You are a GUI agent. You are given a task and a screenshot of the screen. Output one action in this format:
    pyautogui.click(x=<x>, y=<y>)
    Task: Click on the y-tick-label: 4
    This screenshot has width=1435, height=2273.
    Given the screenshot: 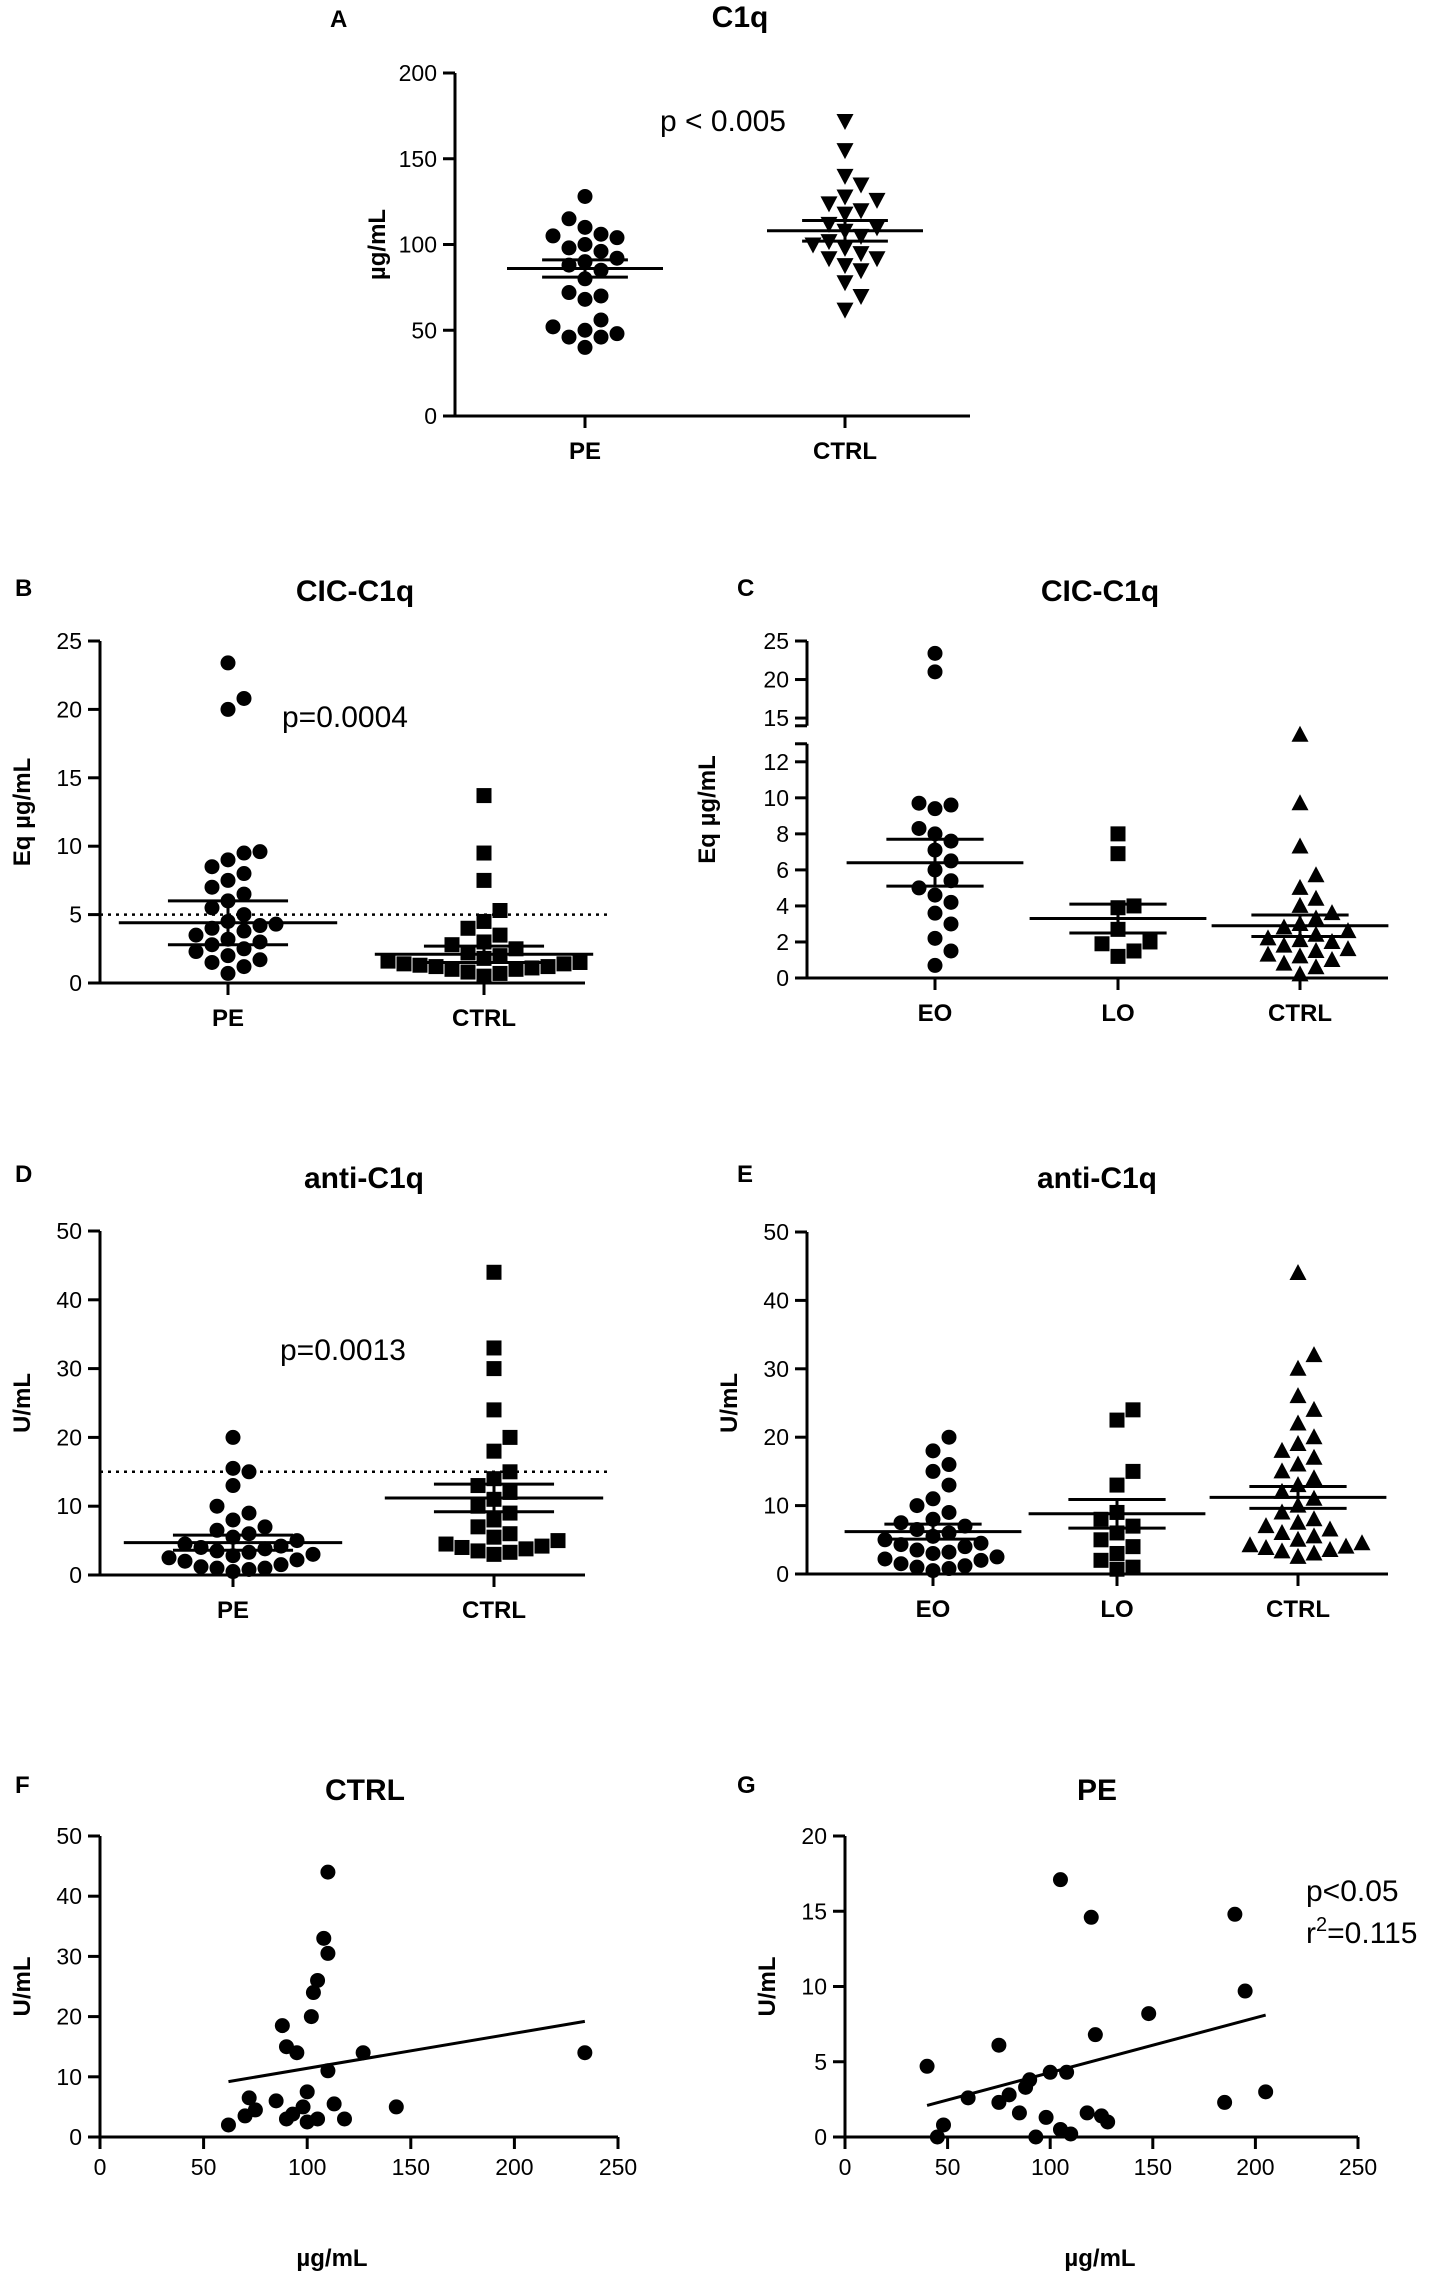 What is the action you would take?
    pyautogui.click(x=782, y=906)
    